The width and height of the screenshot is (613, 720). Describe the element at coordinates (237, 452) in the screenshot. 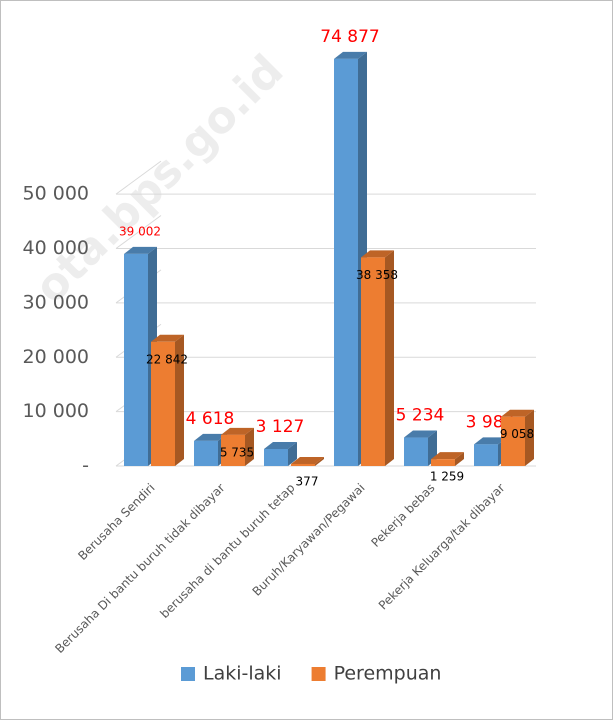

I see `value-label: 5 735` at that location.